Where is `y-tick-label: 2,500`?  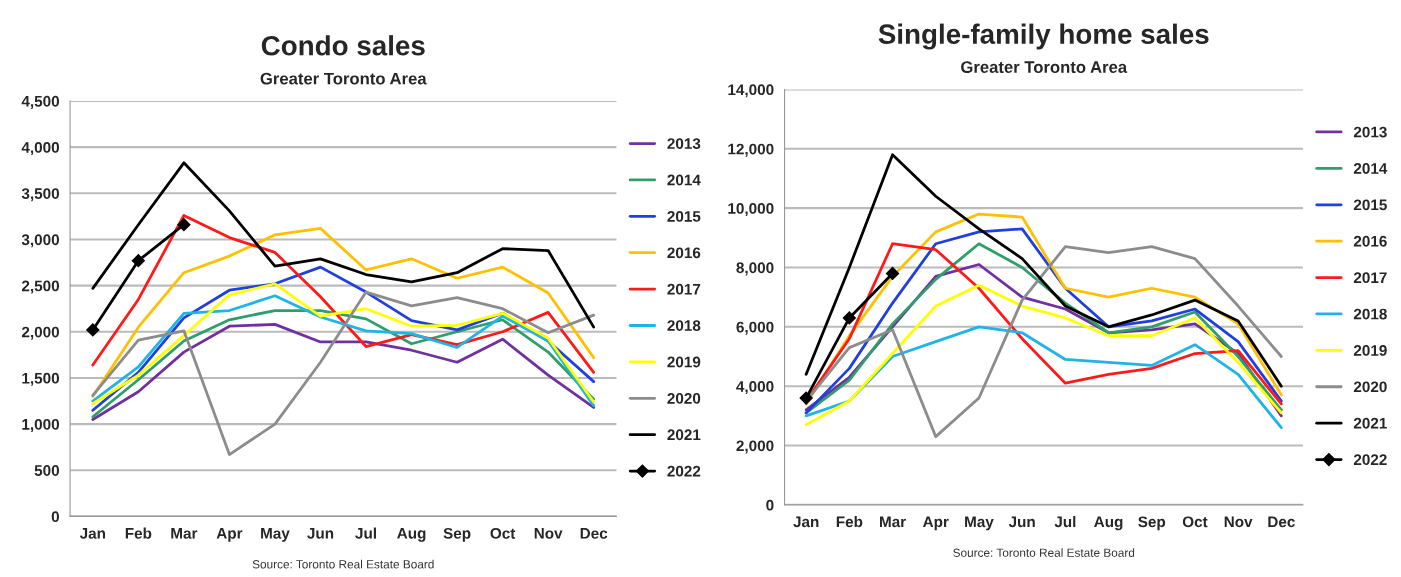 y-tick-label: 2,500 is located at coordinates (40, 287).